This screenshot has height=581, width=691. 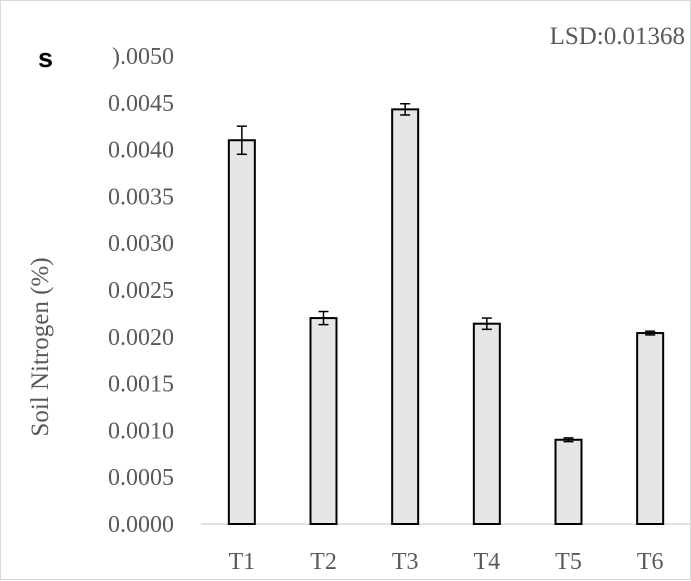 I want to click on y-tick-label: 0.0020, so click(x=141, y=338).